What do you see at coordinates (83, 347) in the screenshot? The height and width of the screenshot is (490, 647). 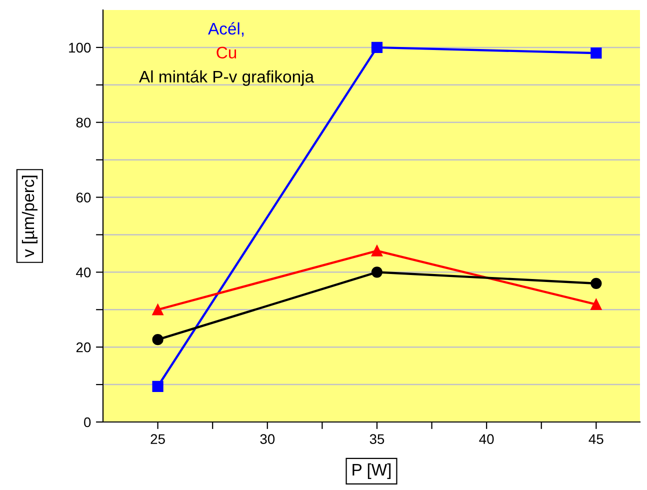 I see `y-tick-label: 20` at bounding box center [83, 347].